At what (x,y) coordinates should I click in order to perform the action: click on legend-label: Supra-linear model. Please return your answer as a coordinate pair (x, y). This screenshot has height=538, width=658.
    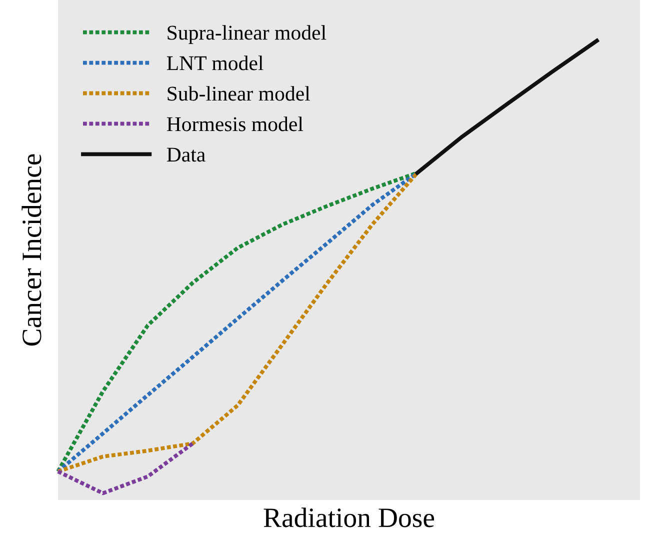
    Looking at the image, I should click on (247, 34).